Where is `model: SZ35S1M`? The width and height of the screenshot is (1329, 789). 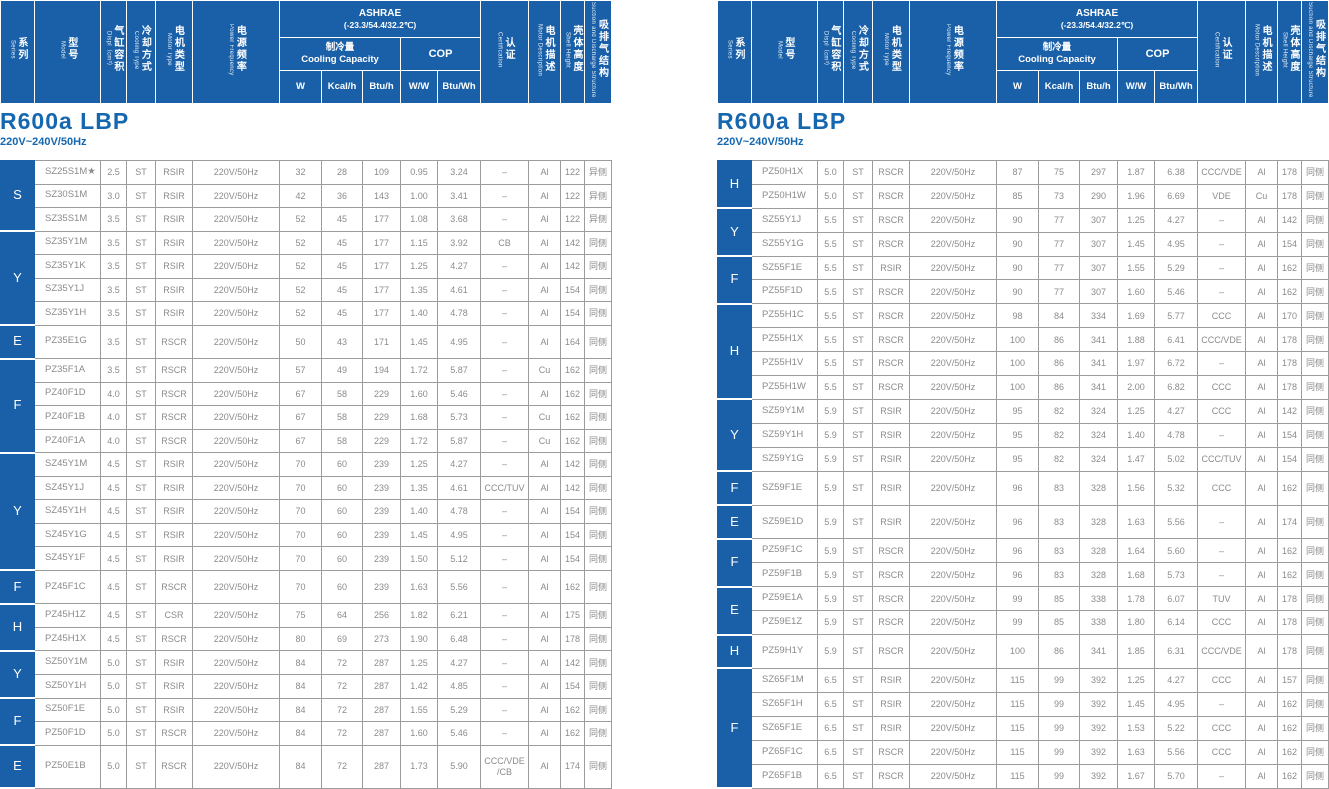 model: SZ35S1M is located at coordinates (67, 219).